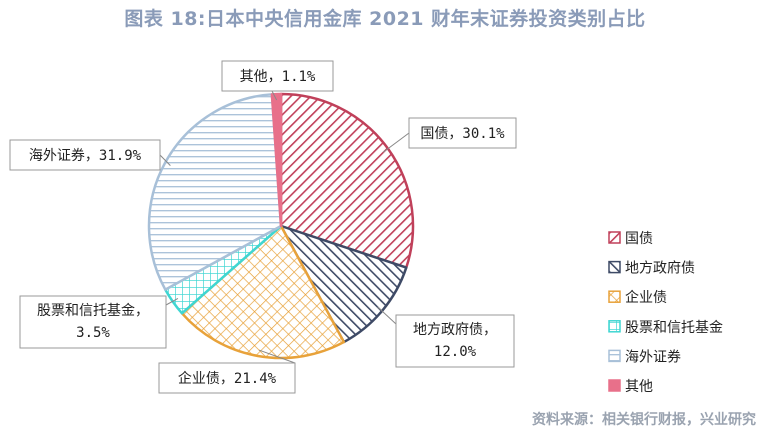  I want to click on data-label-5: 其他，1.1%, so click(278, 77).